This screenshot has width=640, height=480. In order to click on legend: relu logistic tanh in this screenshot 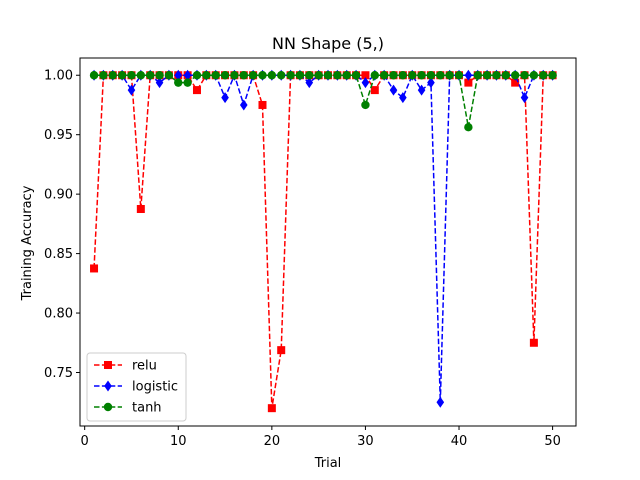, I will do `click(136, 387)`.